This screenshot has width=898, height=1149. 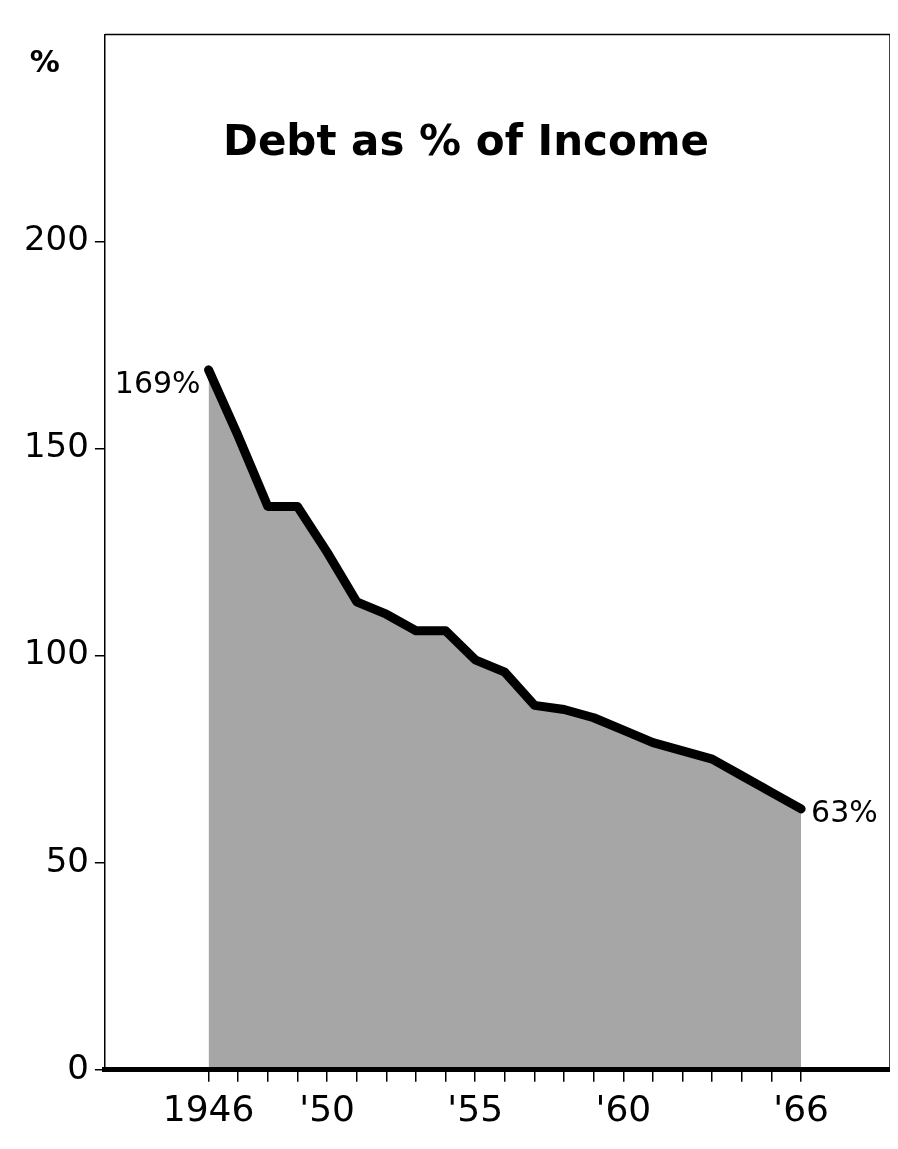 I want to click on y-tick-label: 200, so click(x=56, y=238).